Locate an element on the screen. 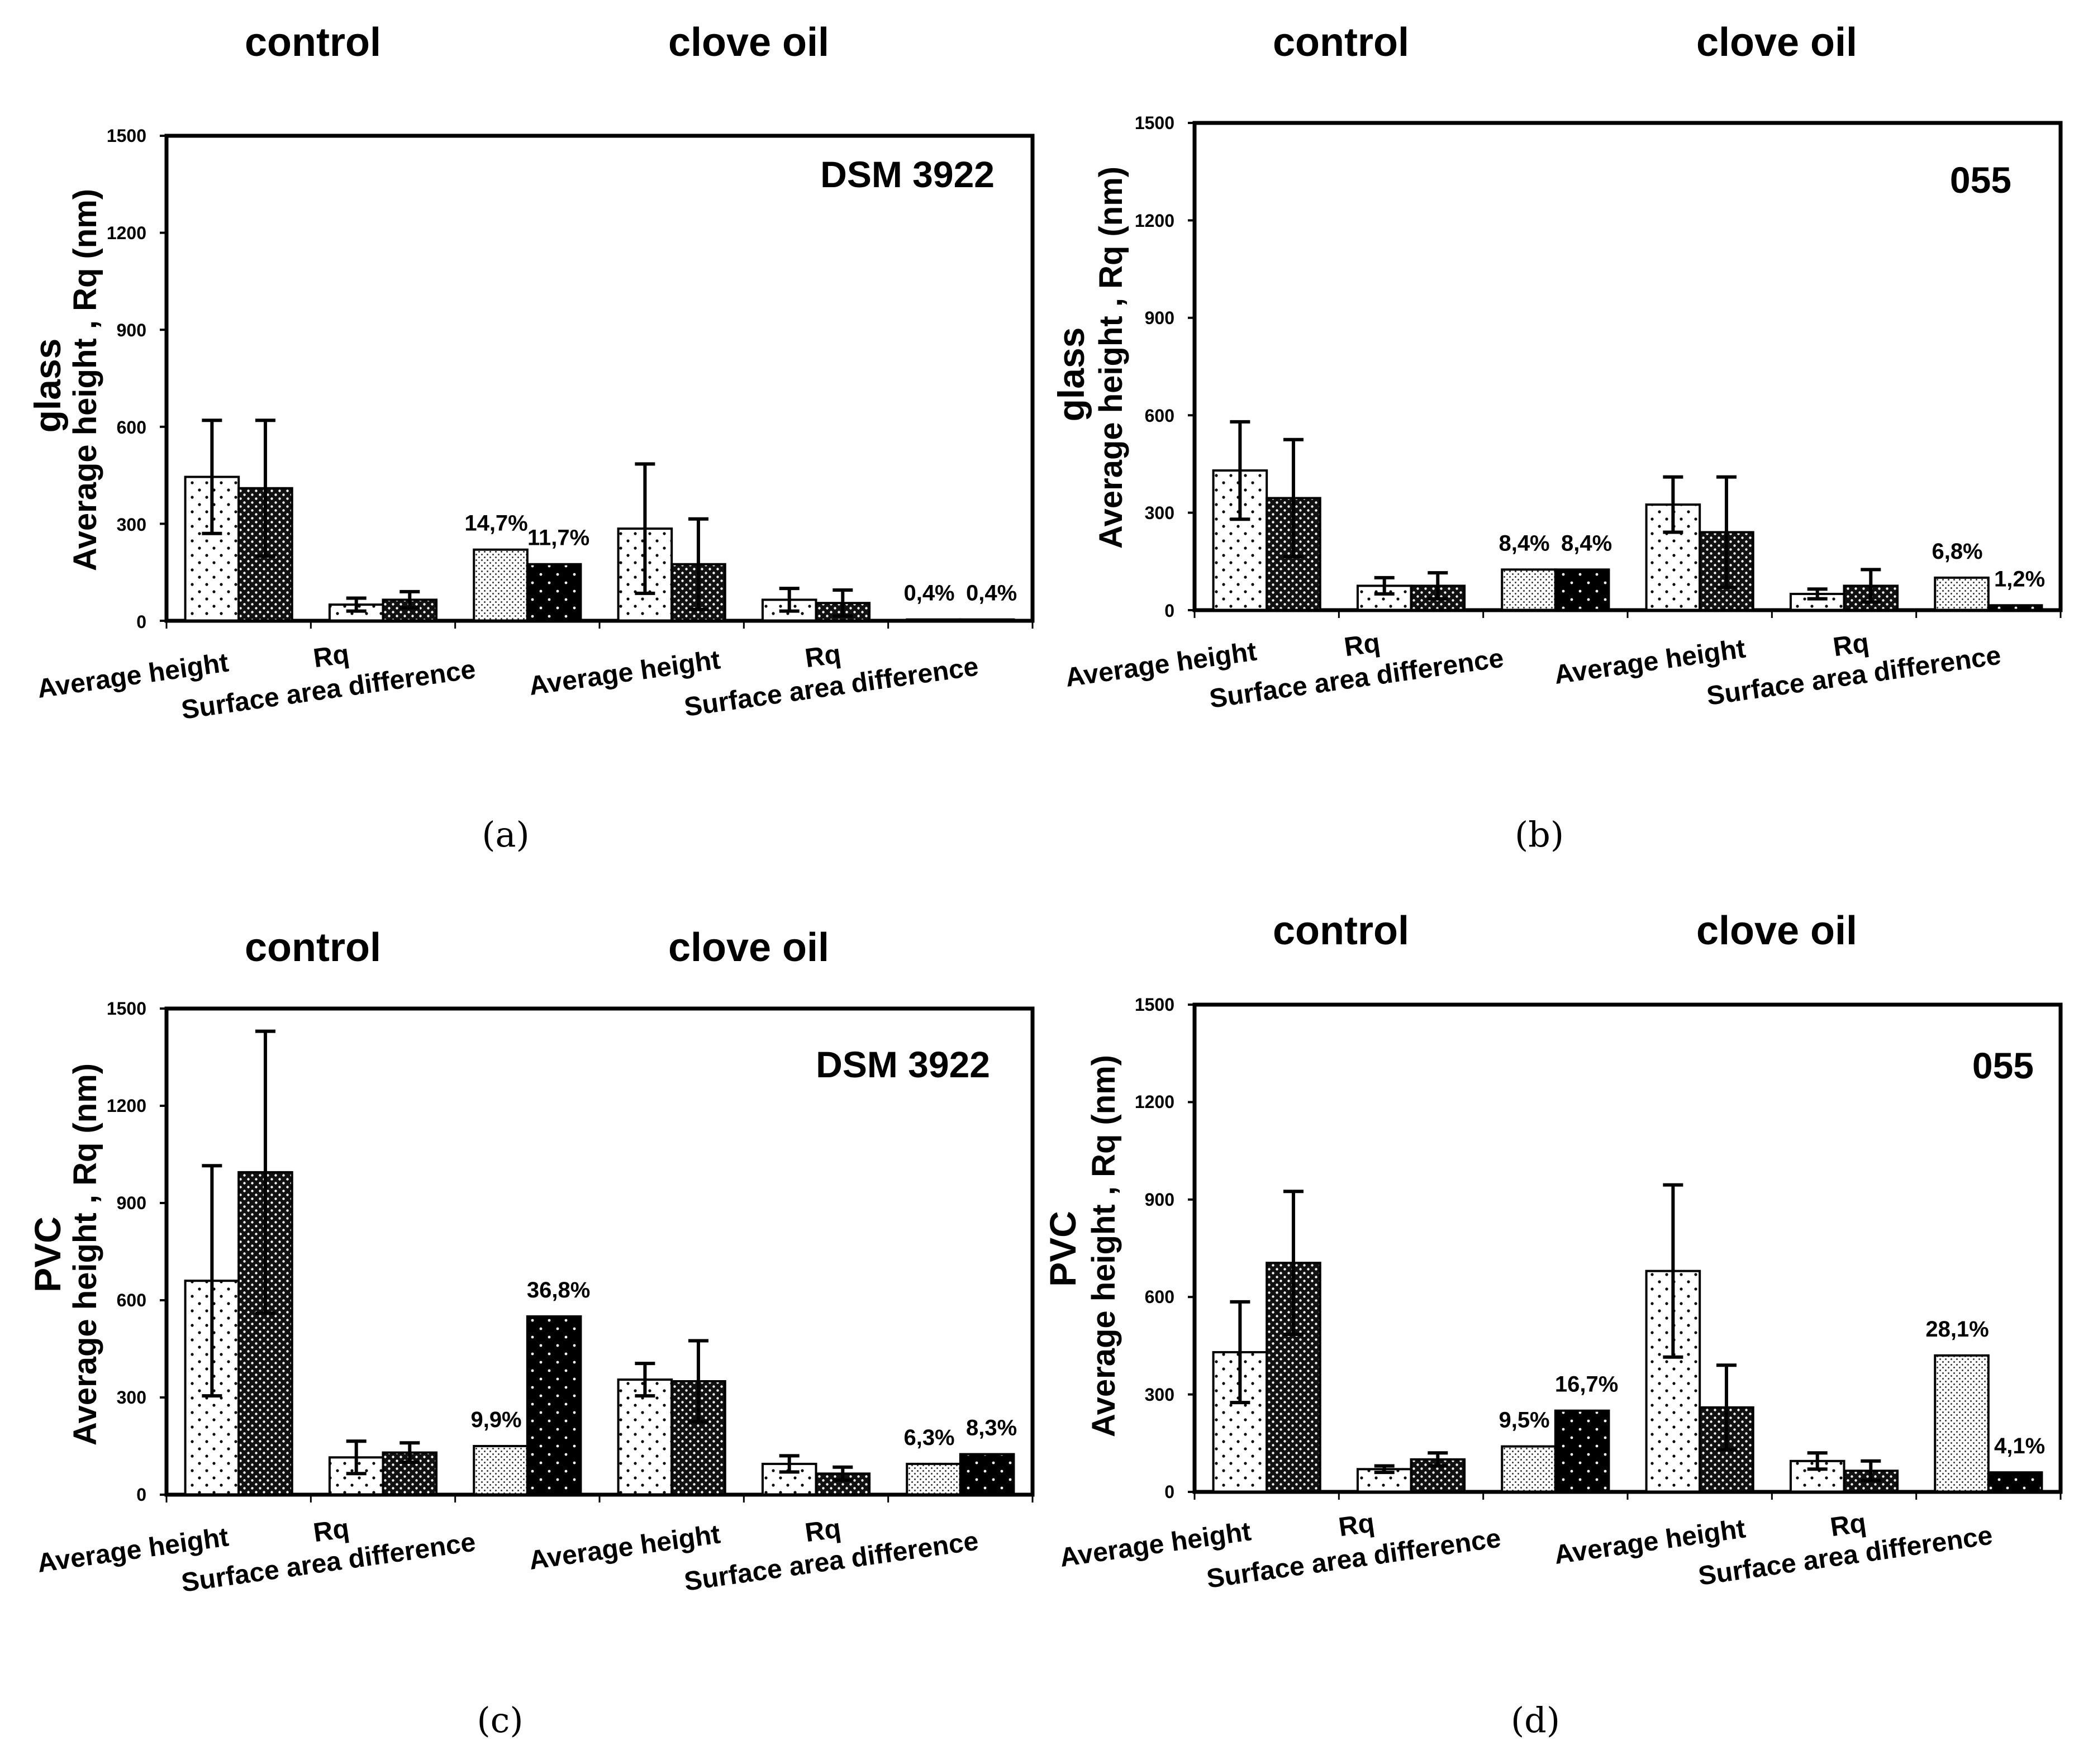 This screenshot has width=2093, height=1764. data-label: 6,3% is located at coordinates (928, 1437).